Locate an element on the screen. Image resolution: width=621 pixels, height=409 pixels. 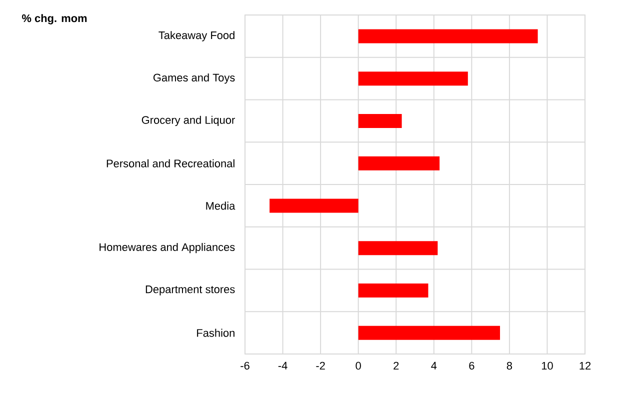
y-tick-label: Games and Toys is located at coordinates (194, 78).